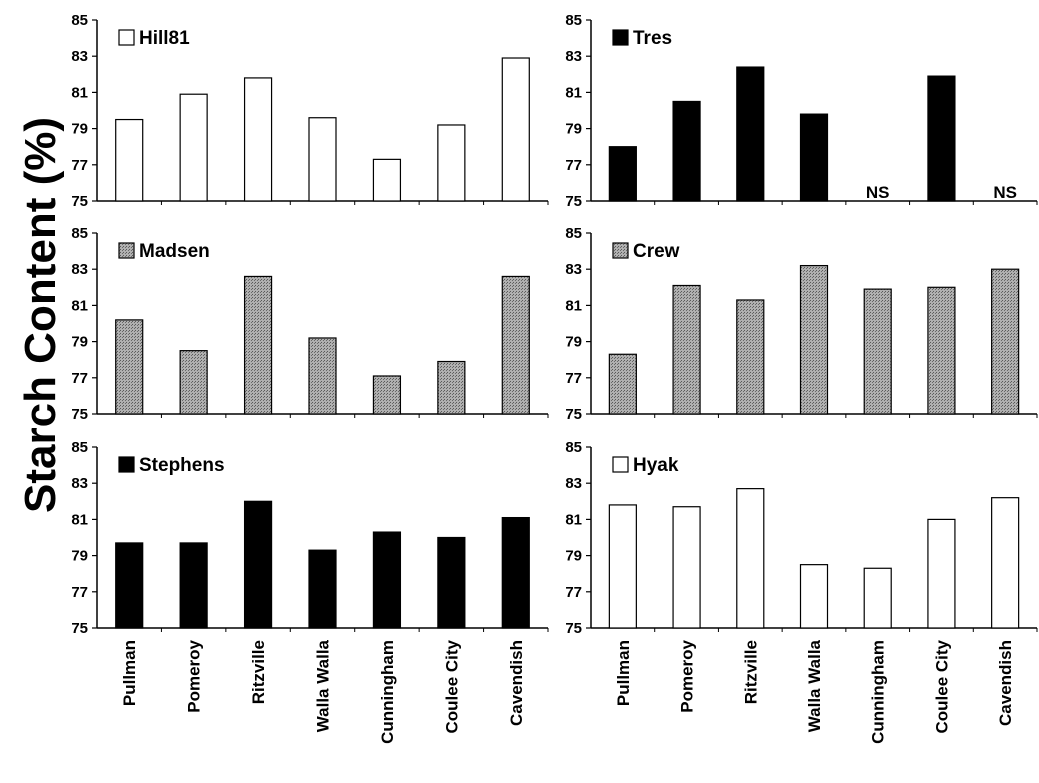 This screenshot has width=1039, height=783. I want to click on bar-crew-cavendish, so click(1005, 341).